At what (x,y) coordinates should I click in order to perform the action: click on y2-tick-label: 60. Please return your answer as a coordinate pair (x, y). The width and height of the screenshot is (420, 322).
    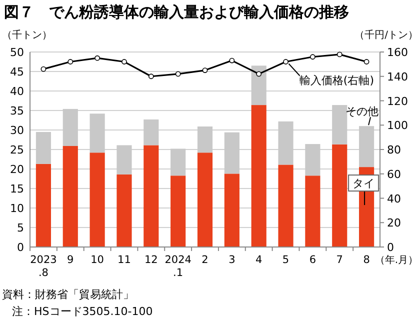
    Looking at the image, I should click on (394, 174).